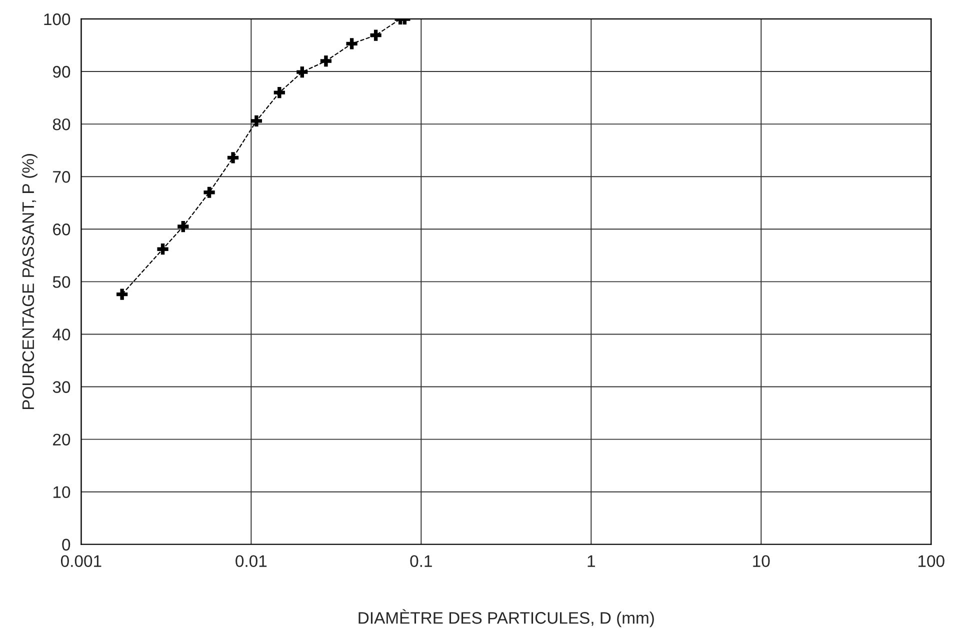 The image size is (955, 633). What do you see at coordinates (506, 618) in the screenshot?
I see `x-axis-title: DIAMÈTRE DES PARTICULES, D (mm)` at bounding box center [506, 618].